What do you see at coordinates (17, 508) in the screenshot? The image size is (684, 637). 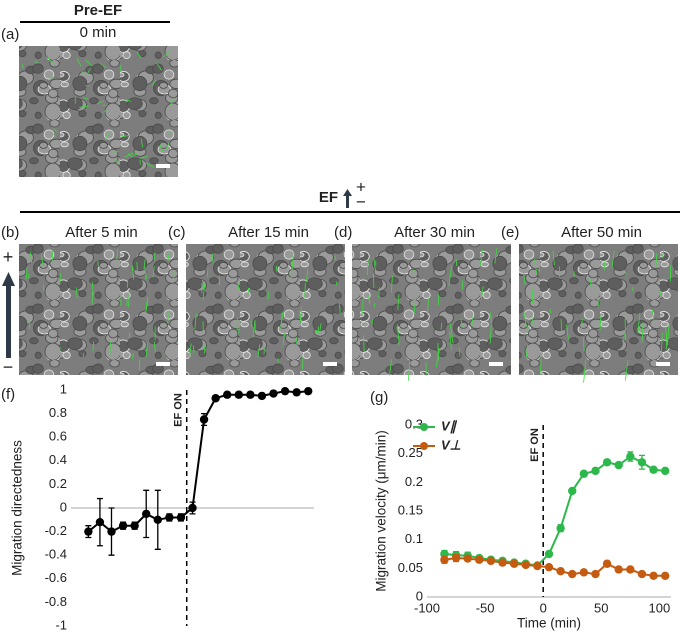 I see `y-axis-label: Migration directedness` at bounding box center [17, 508].